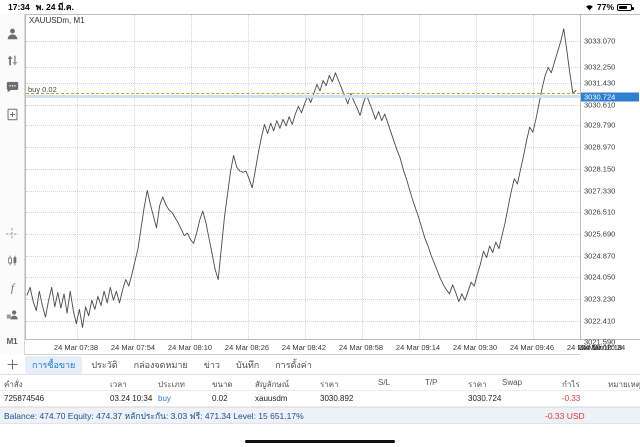  What do you see at coordinates (600, 277) in the screenshot?
I see `price-tick-label: 3024.050` at bounding box center [600, 277].